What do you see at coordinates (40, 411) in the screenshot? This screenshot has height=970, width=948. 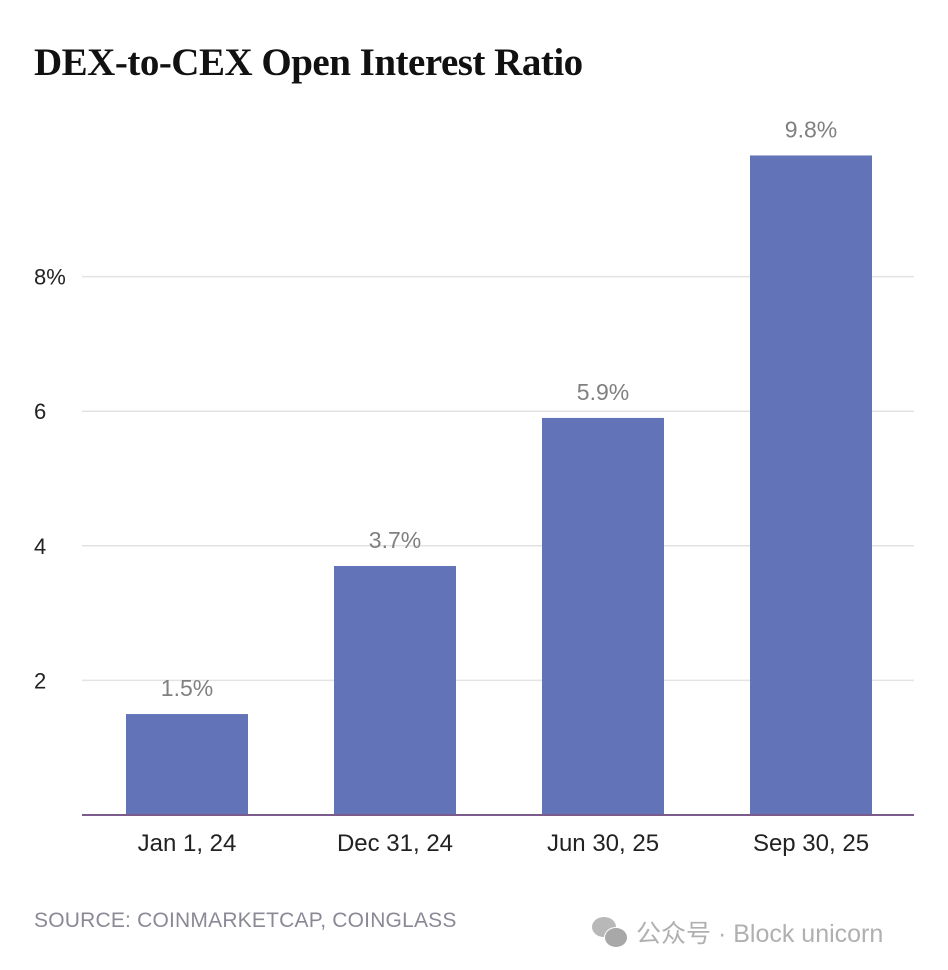 I see `y-tick-label: 6` at bounding box center [40, 411].